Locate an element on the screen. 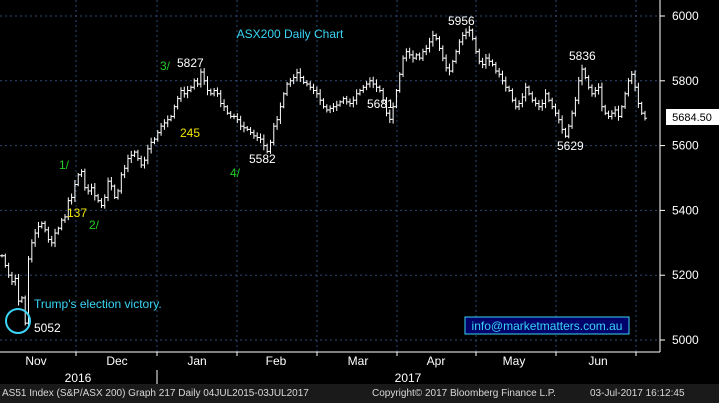 The width and height of the screenshot is (719, 403). peak-5836-label: 5836 is located at coordinates (582, 56).